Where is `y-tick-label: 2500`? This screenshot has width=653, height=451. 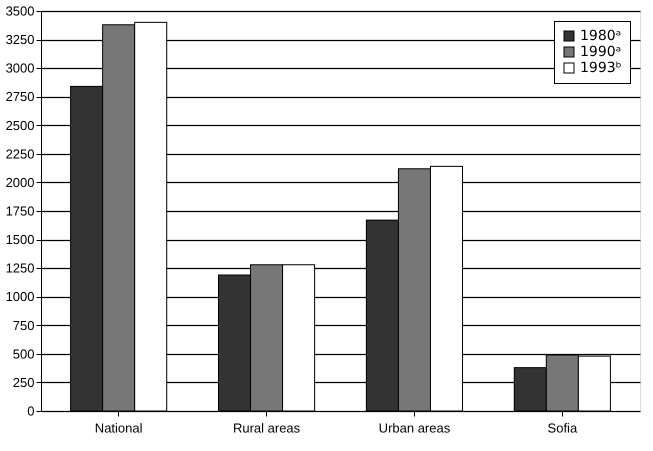
y-tick-label: 2500 is located at coordinates (20, 125).